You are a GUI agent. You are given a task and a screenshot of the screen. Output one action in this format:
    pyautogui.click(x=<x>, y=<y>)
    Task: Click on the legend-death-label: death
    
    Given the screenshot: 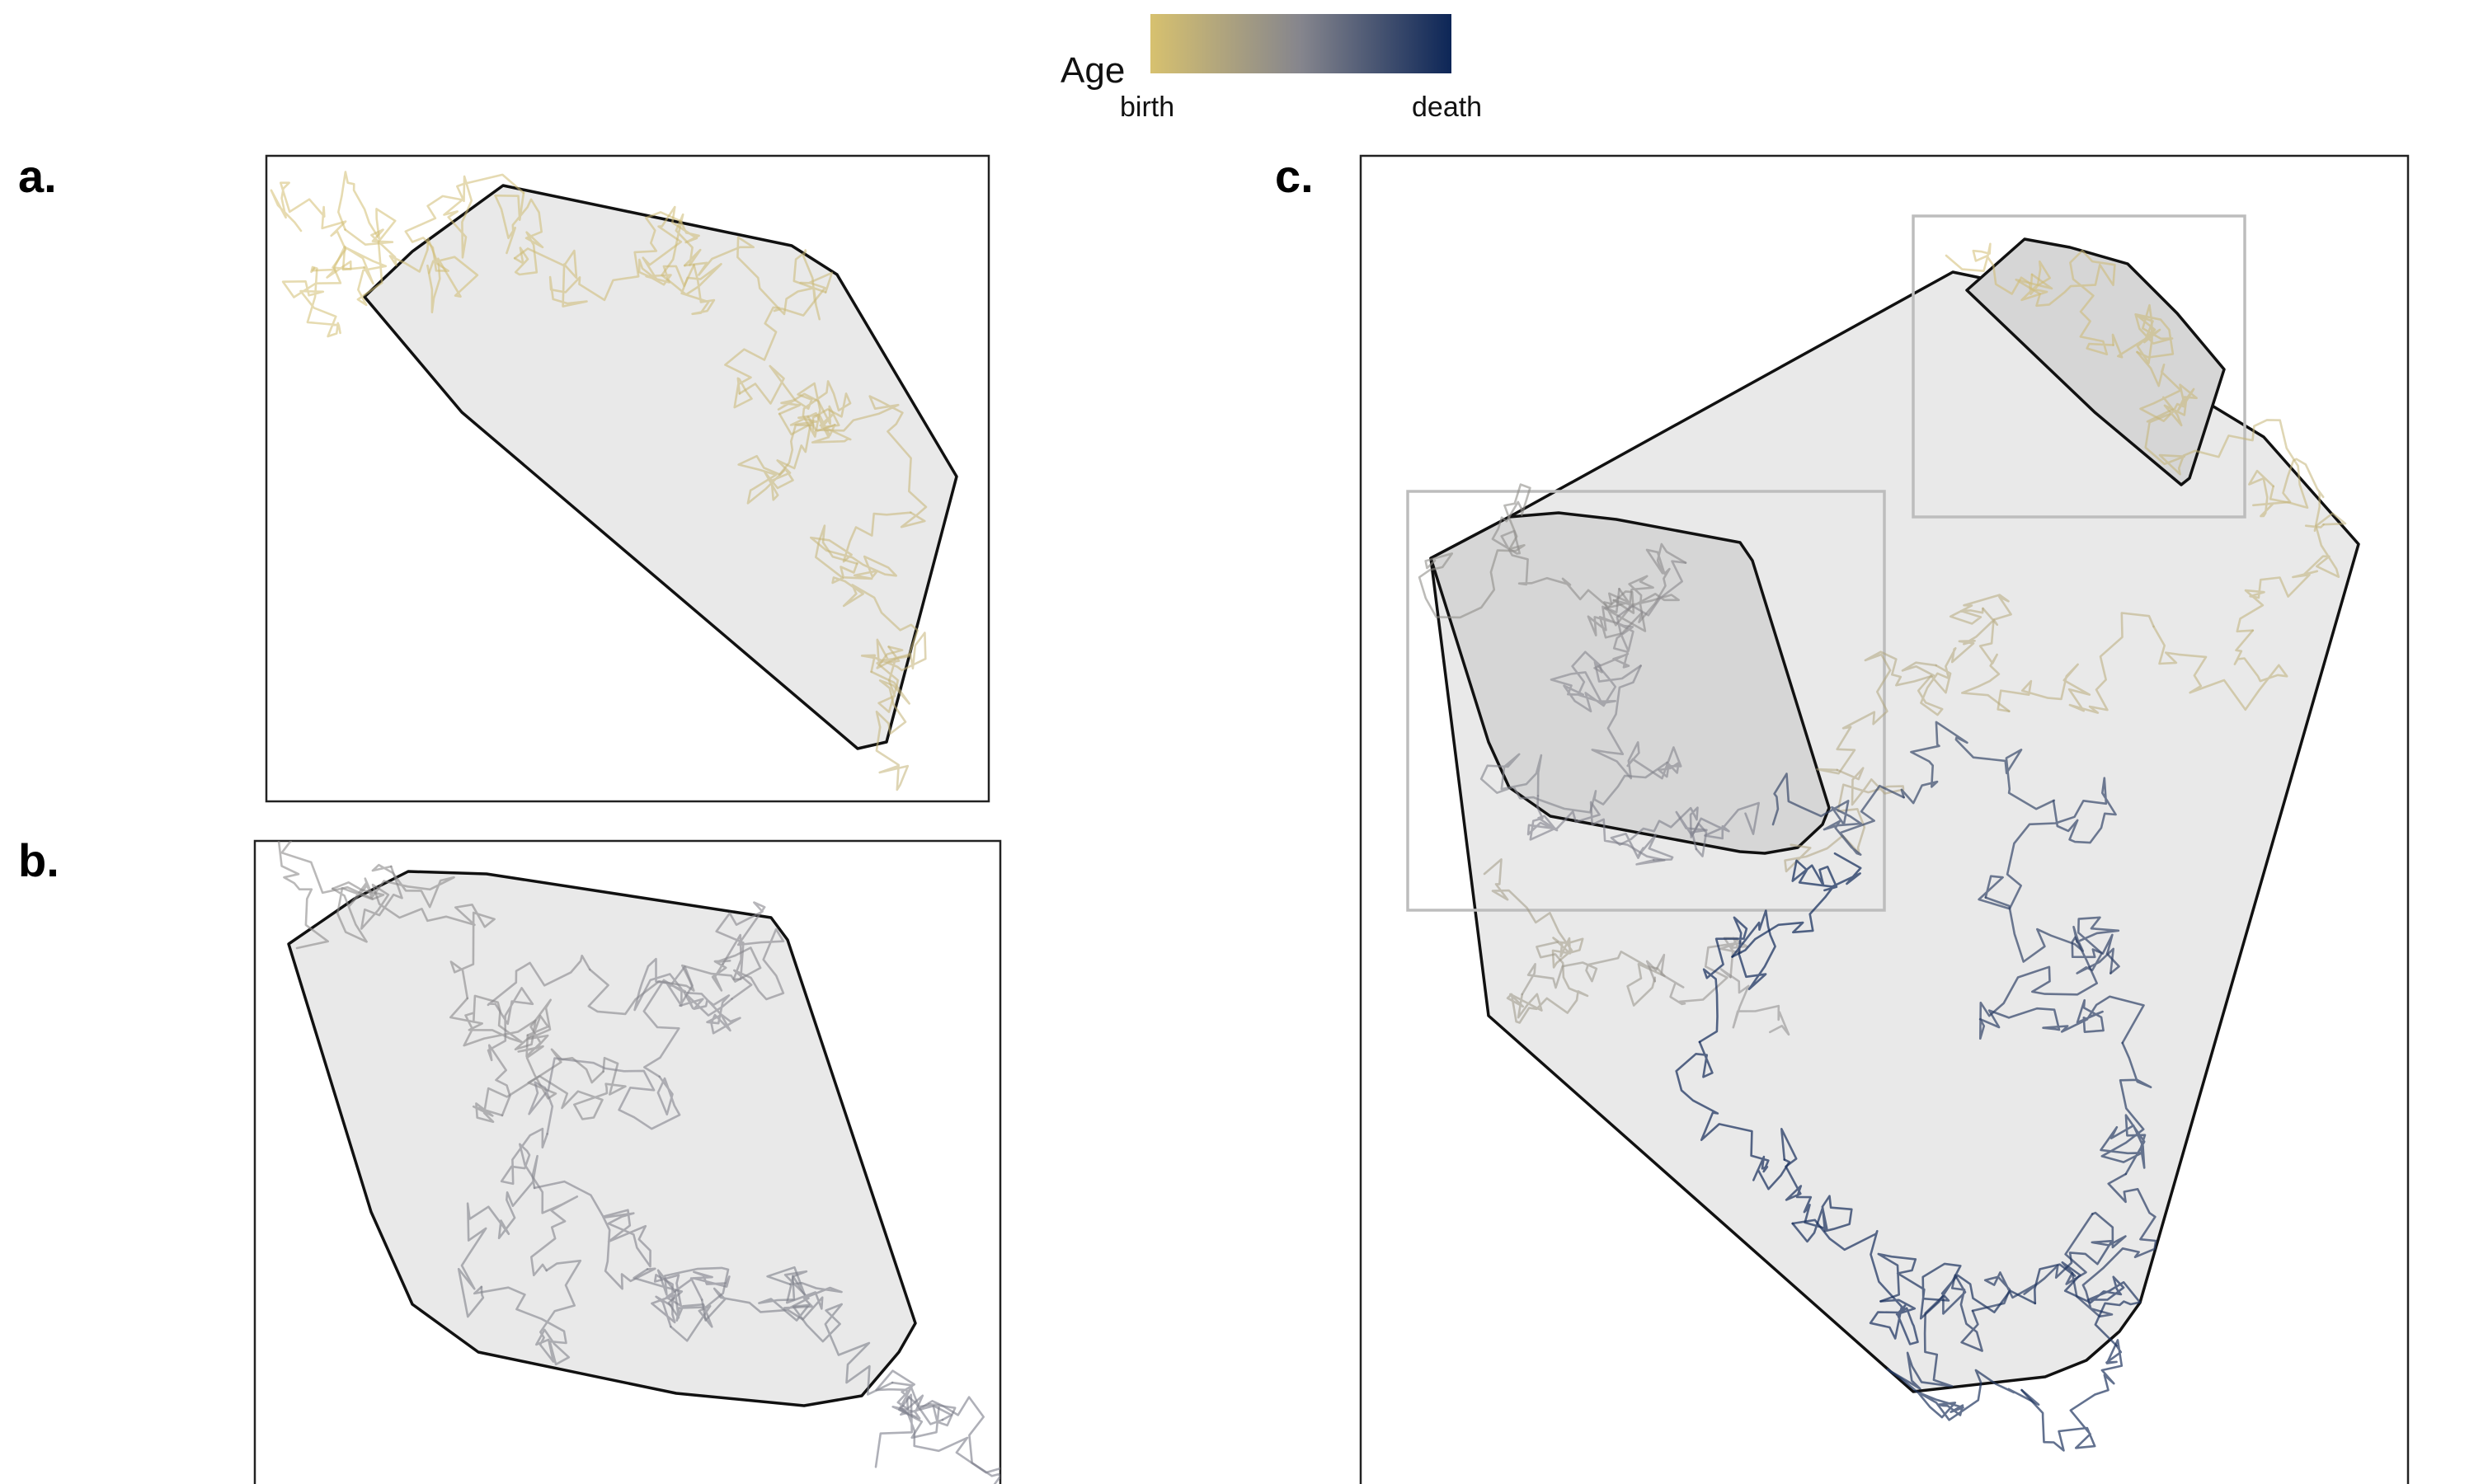 What is the action you would take?
    pyautogui.click(x=1447, y=107)
    